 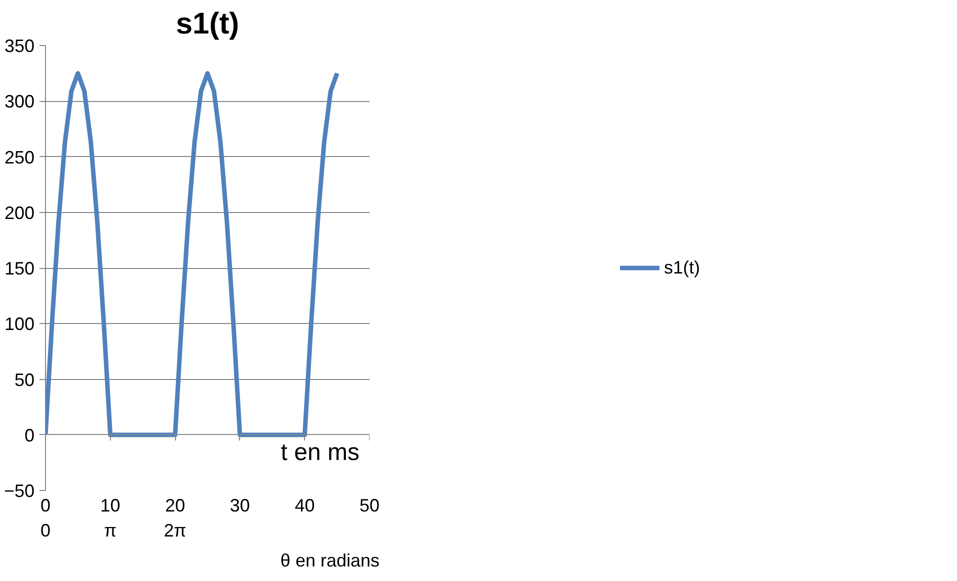 I want to click on x-tick-label: 10, so click(x=110, y=506).